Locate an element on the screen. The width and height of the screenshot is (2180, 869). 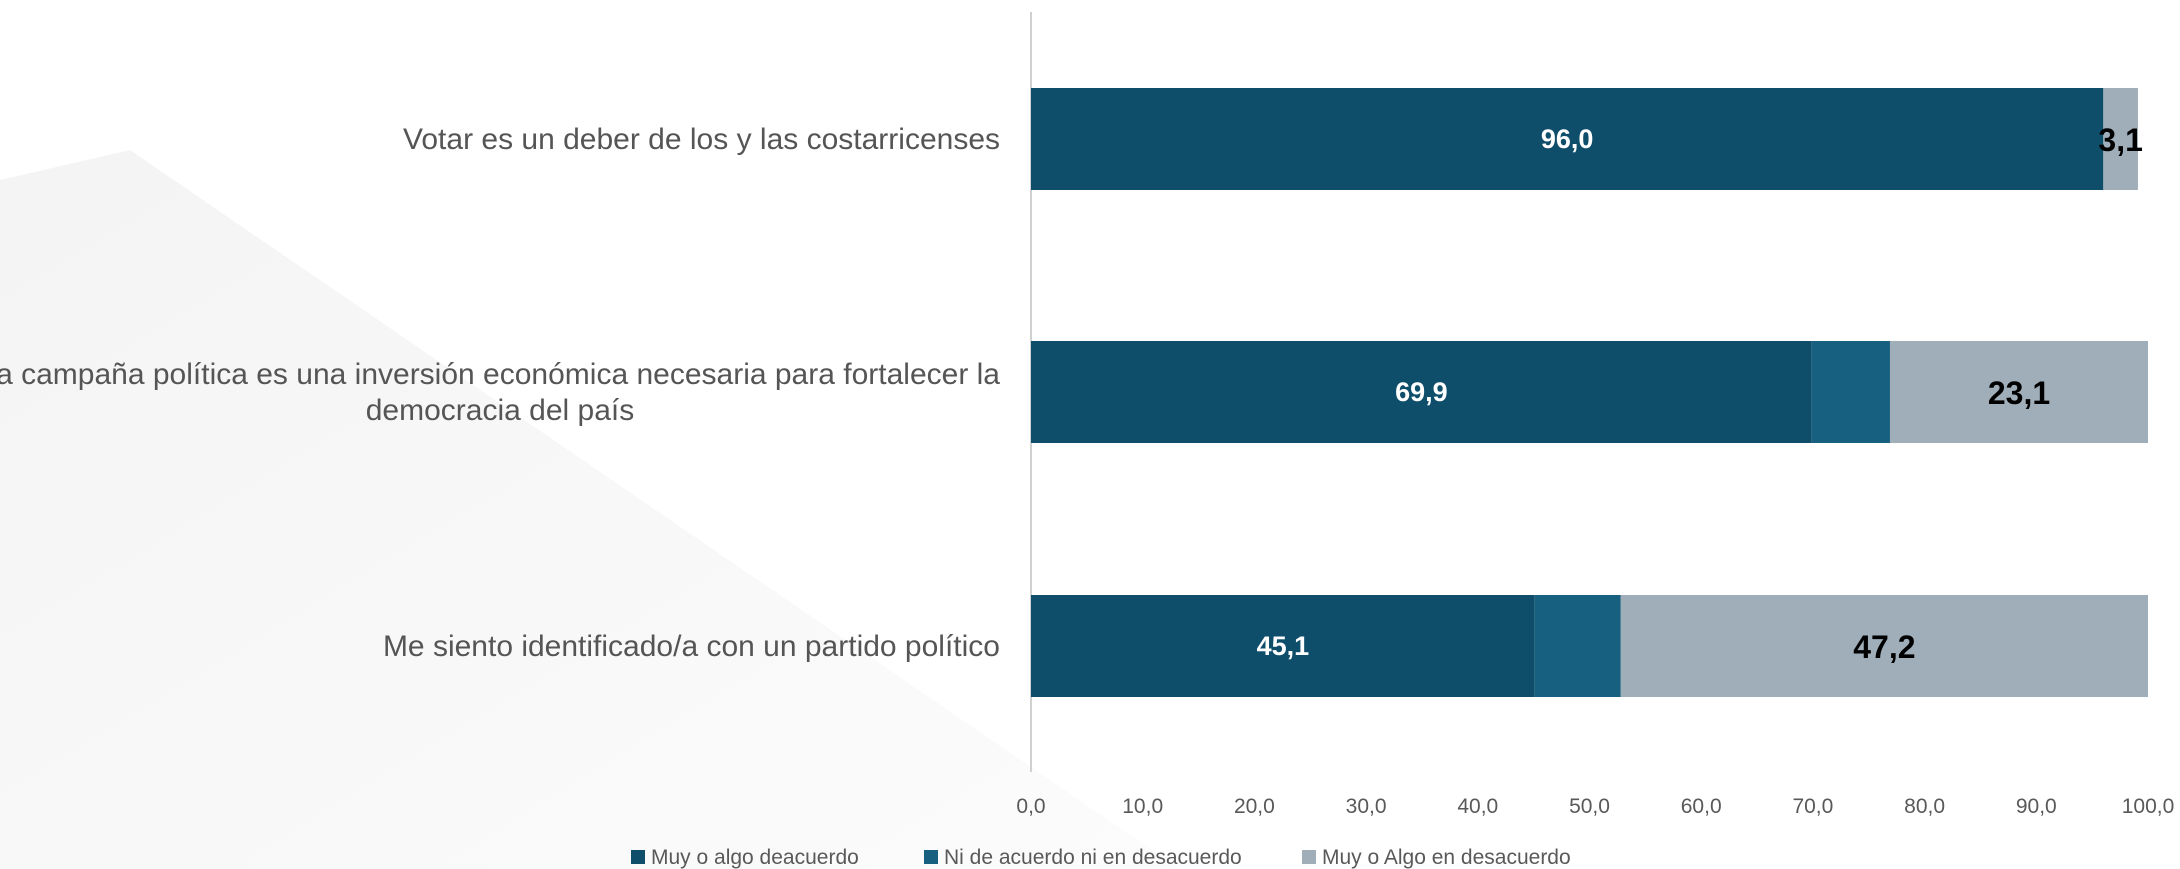
x-tick-label: 10,0 is located at coordinates (1142, 806).